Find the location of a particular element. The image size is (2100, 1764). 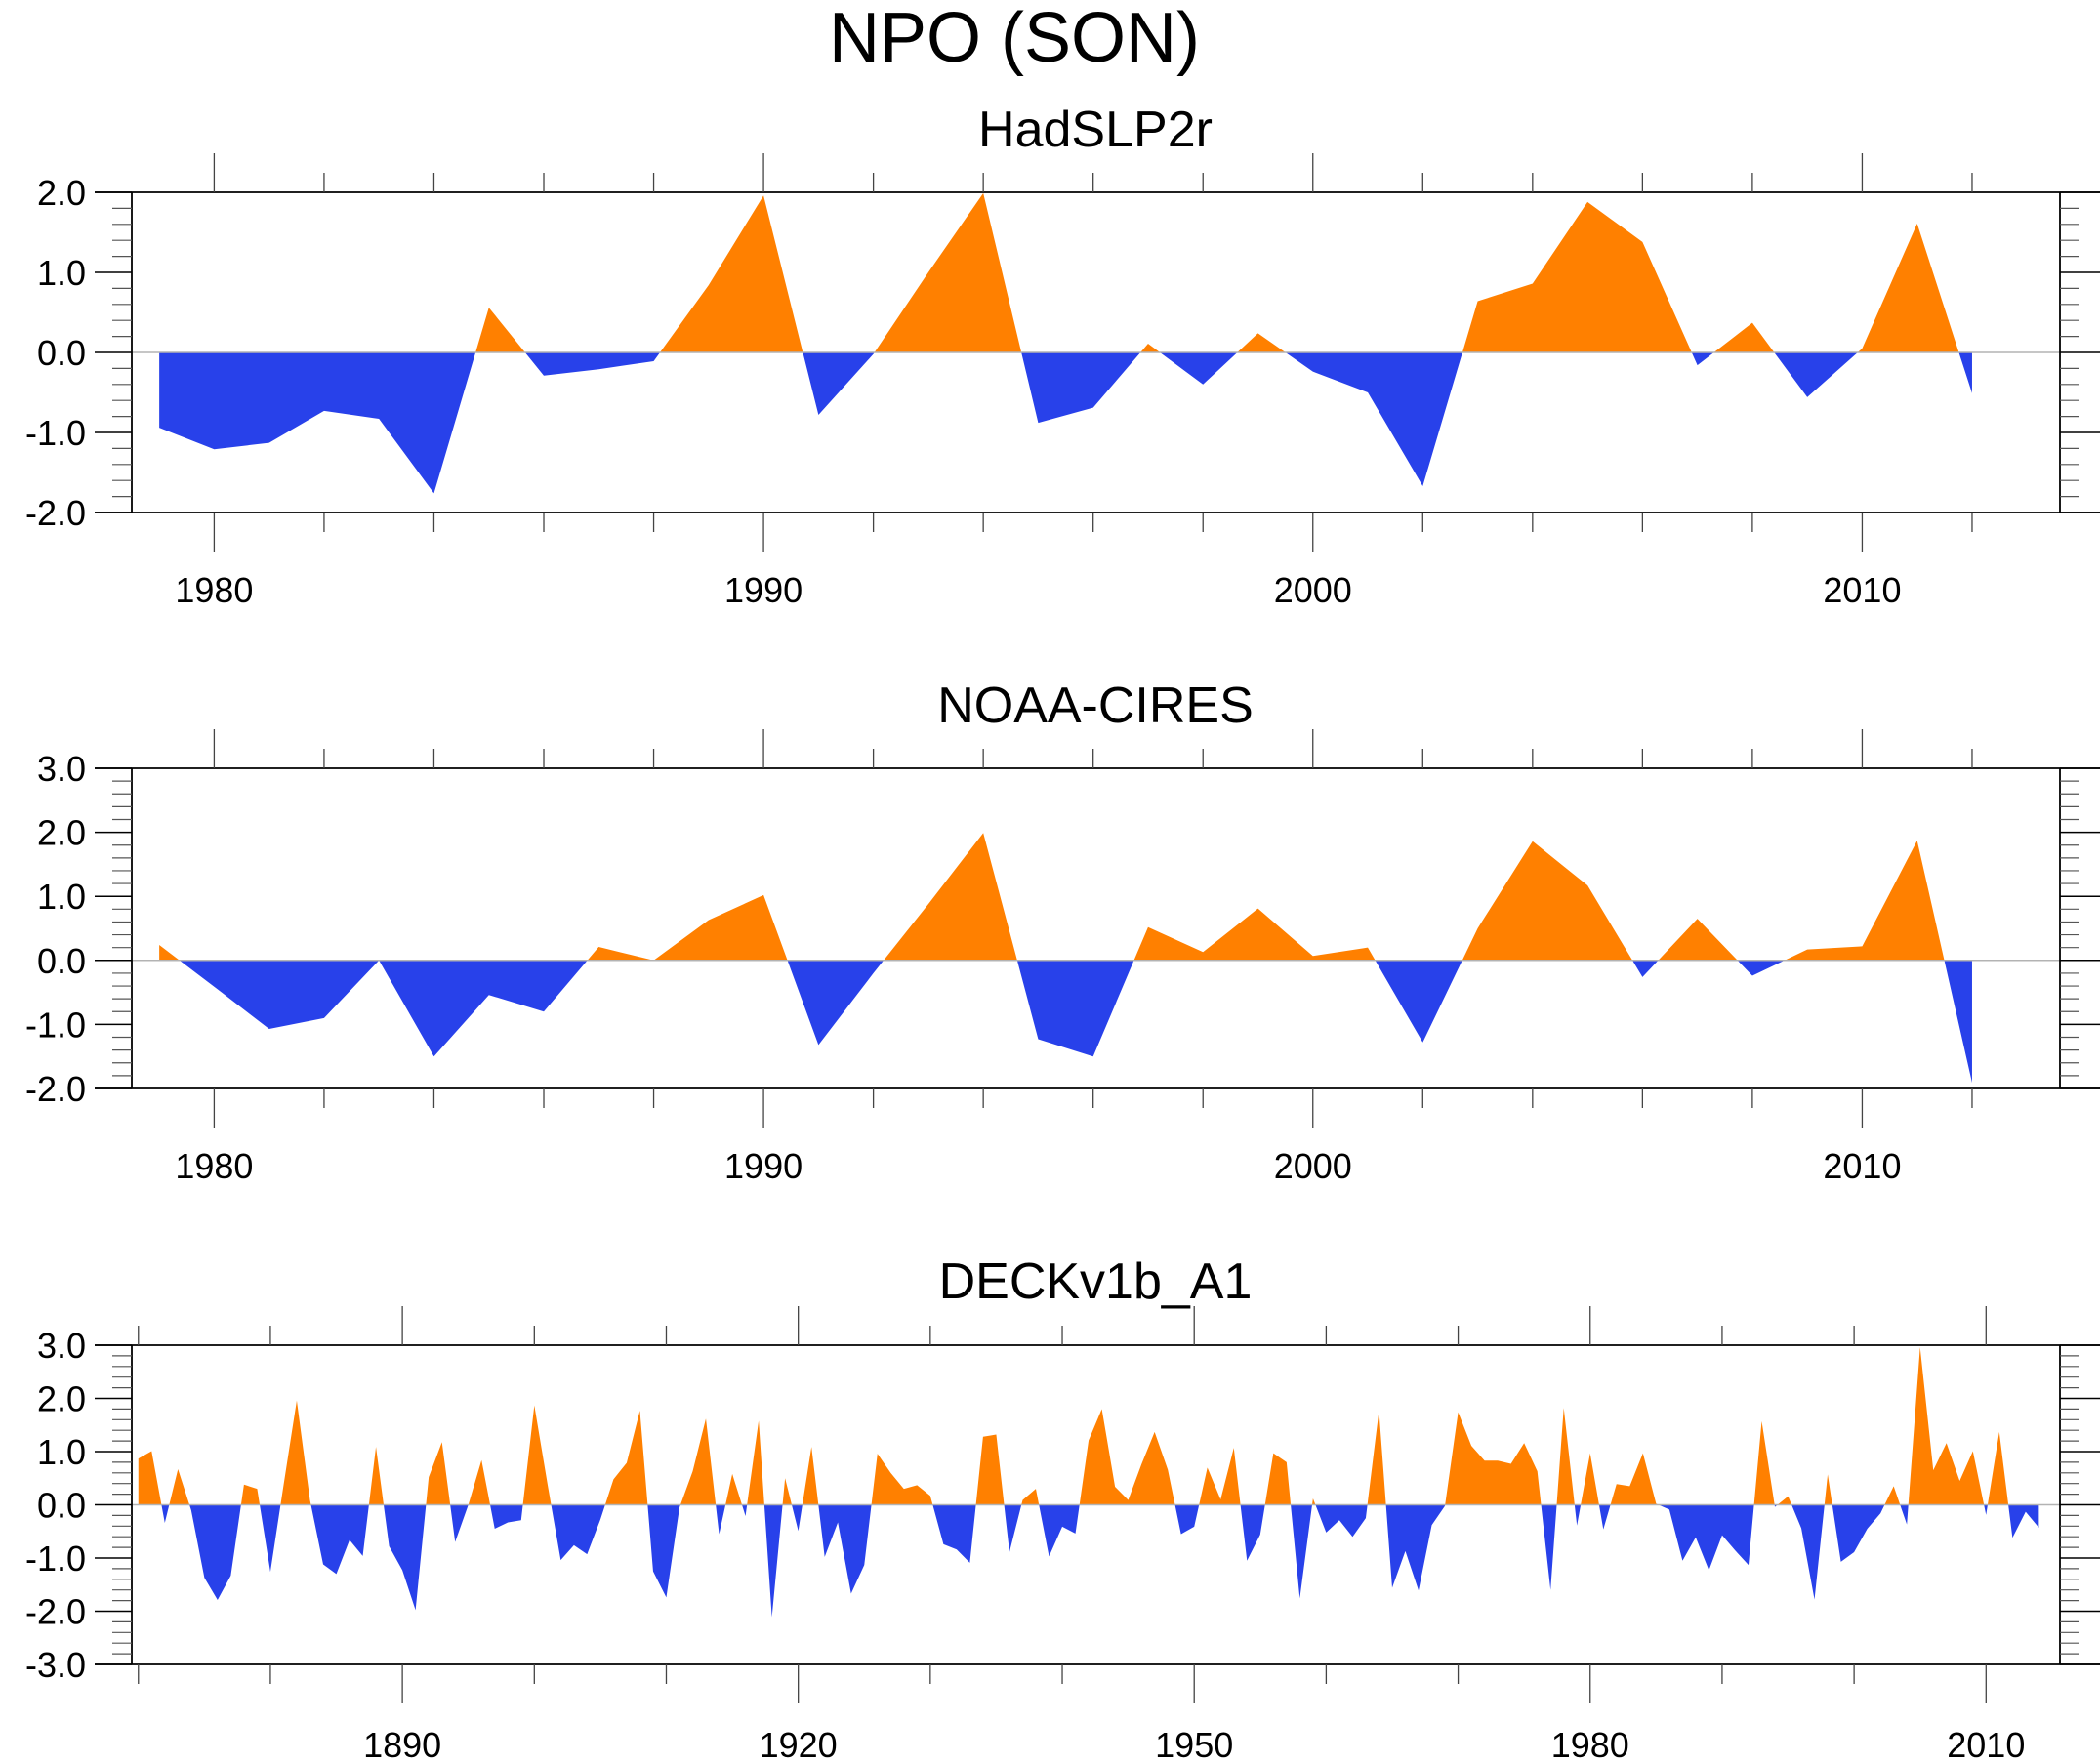

panel-title: NOAA-CIRES is located at coordinates (1095, 705).